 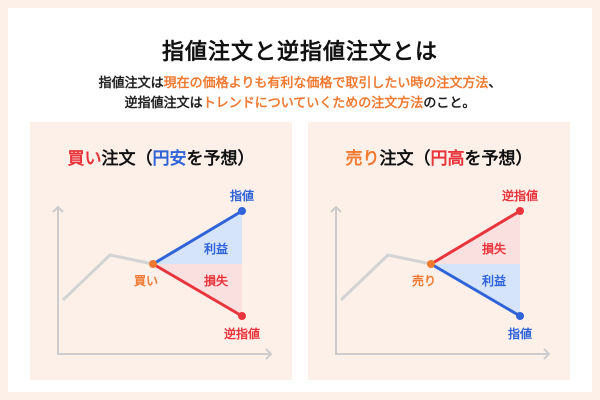 I want to click on buy-panel-title: 買い注文（円安を予想）, so click(x=161, y=156).